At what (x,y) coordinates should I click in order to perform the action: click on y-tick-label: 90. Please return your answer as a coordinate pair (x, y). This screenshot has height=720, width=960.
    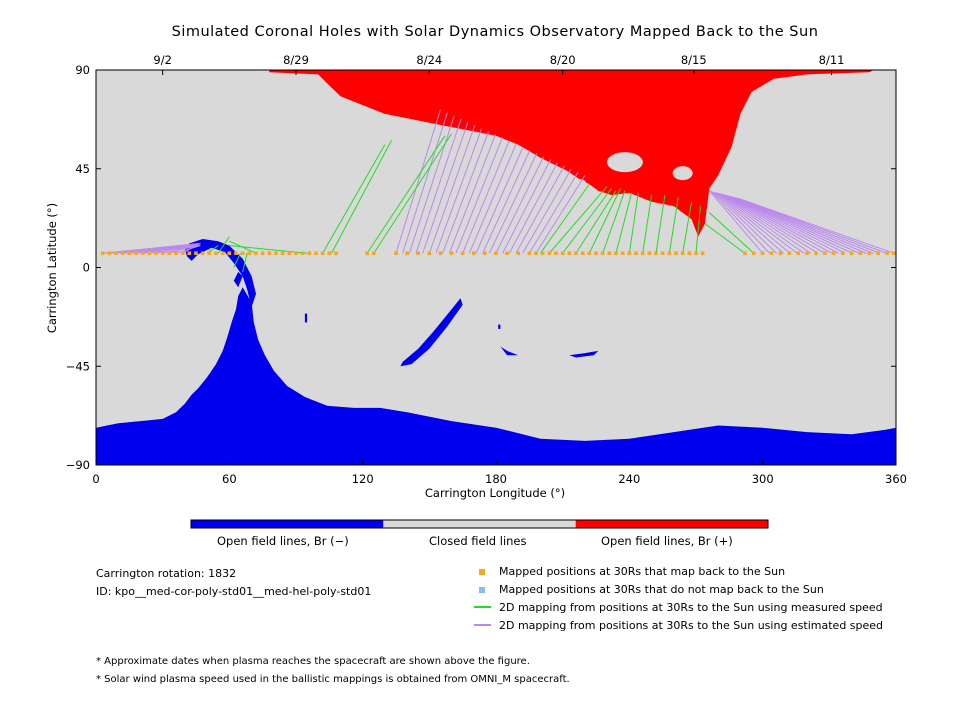
    Looking at the image, I should click on (82, 70).